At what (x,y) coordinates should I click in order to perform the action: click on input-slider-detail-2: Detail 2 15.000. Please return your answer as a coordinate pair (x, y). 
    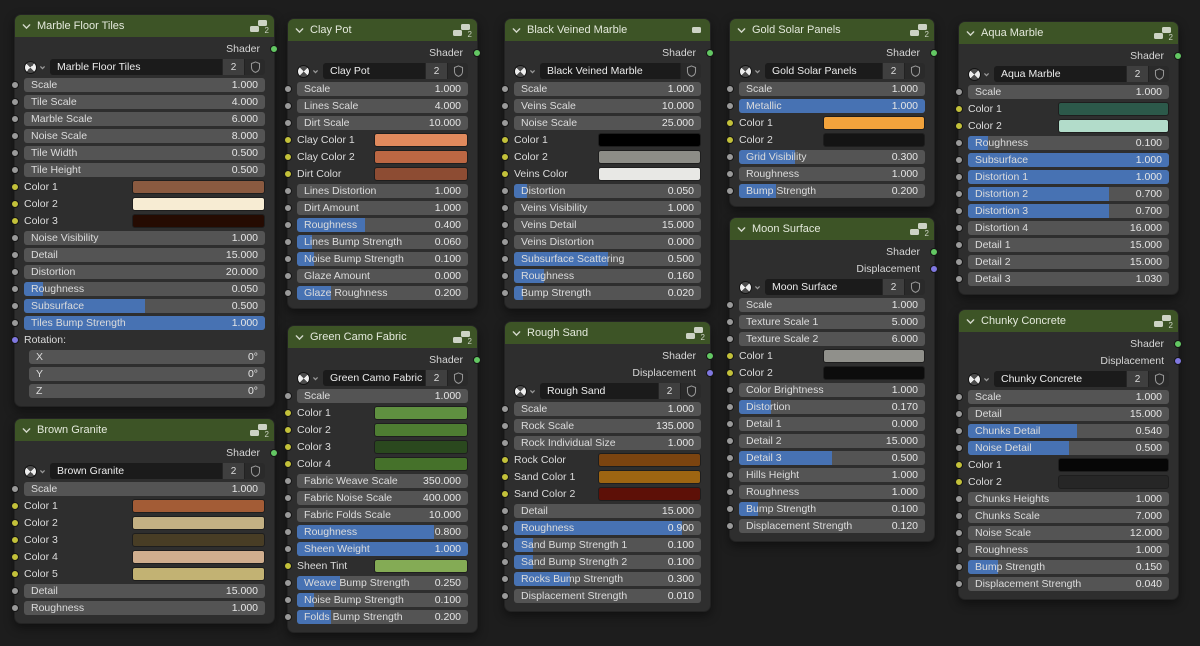
    Looking at the image, I should click on (1062, 262).